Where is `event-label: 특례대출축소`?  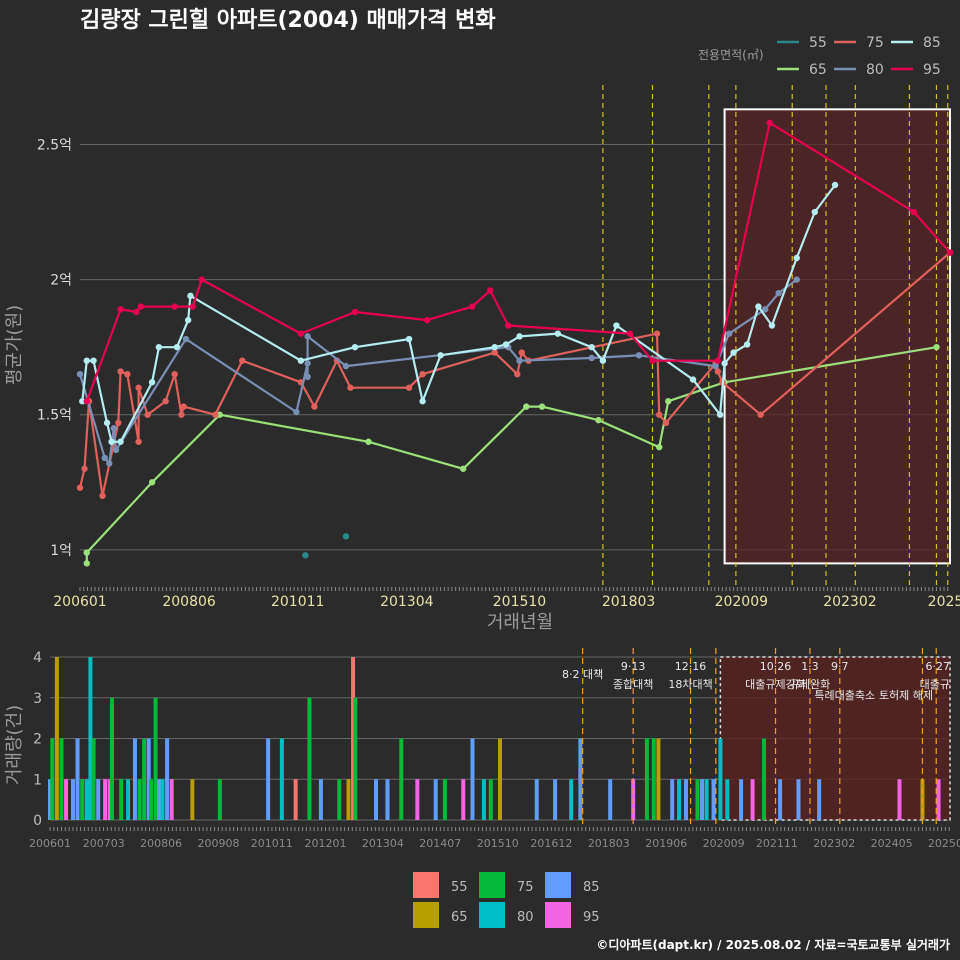
event-label: 특례대출축소 is located at coordinates (844, 695).